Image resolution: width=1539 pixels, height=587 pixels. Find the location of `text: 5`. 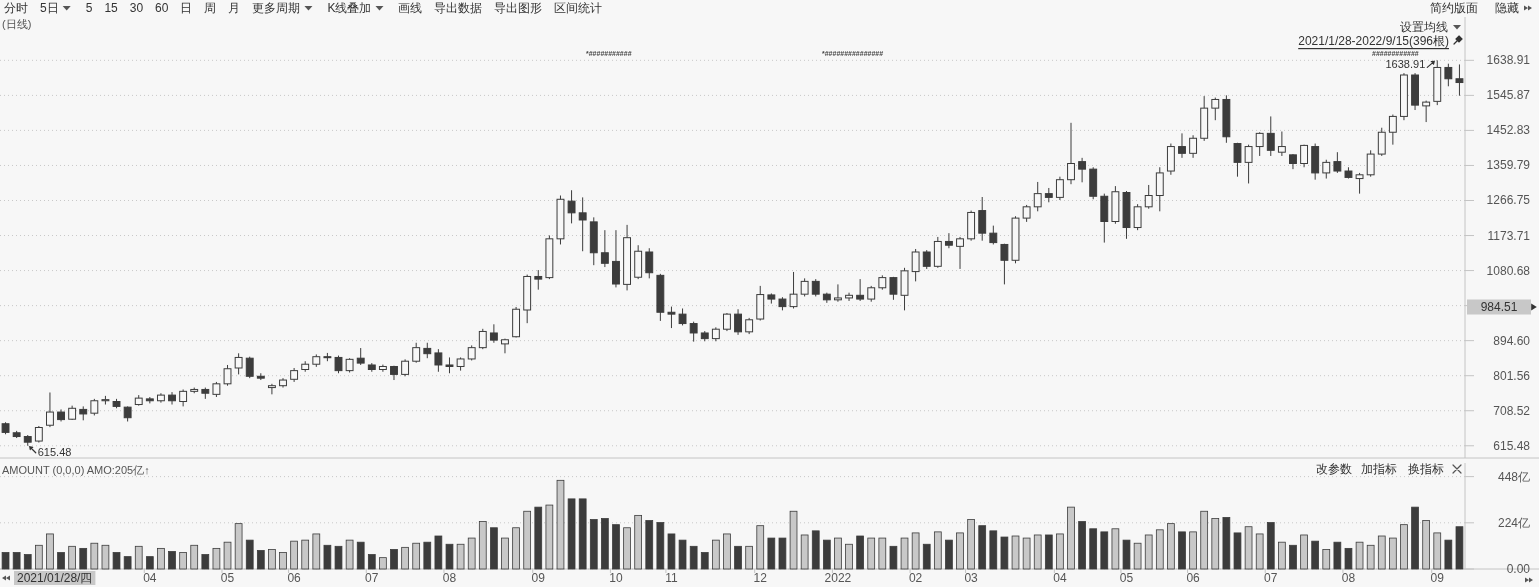

text: 5 is located at coordinates (89, 8).